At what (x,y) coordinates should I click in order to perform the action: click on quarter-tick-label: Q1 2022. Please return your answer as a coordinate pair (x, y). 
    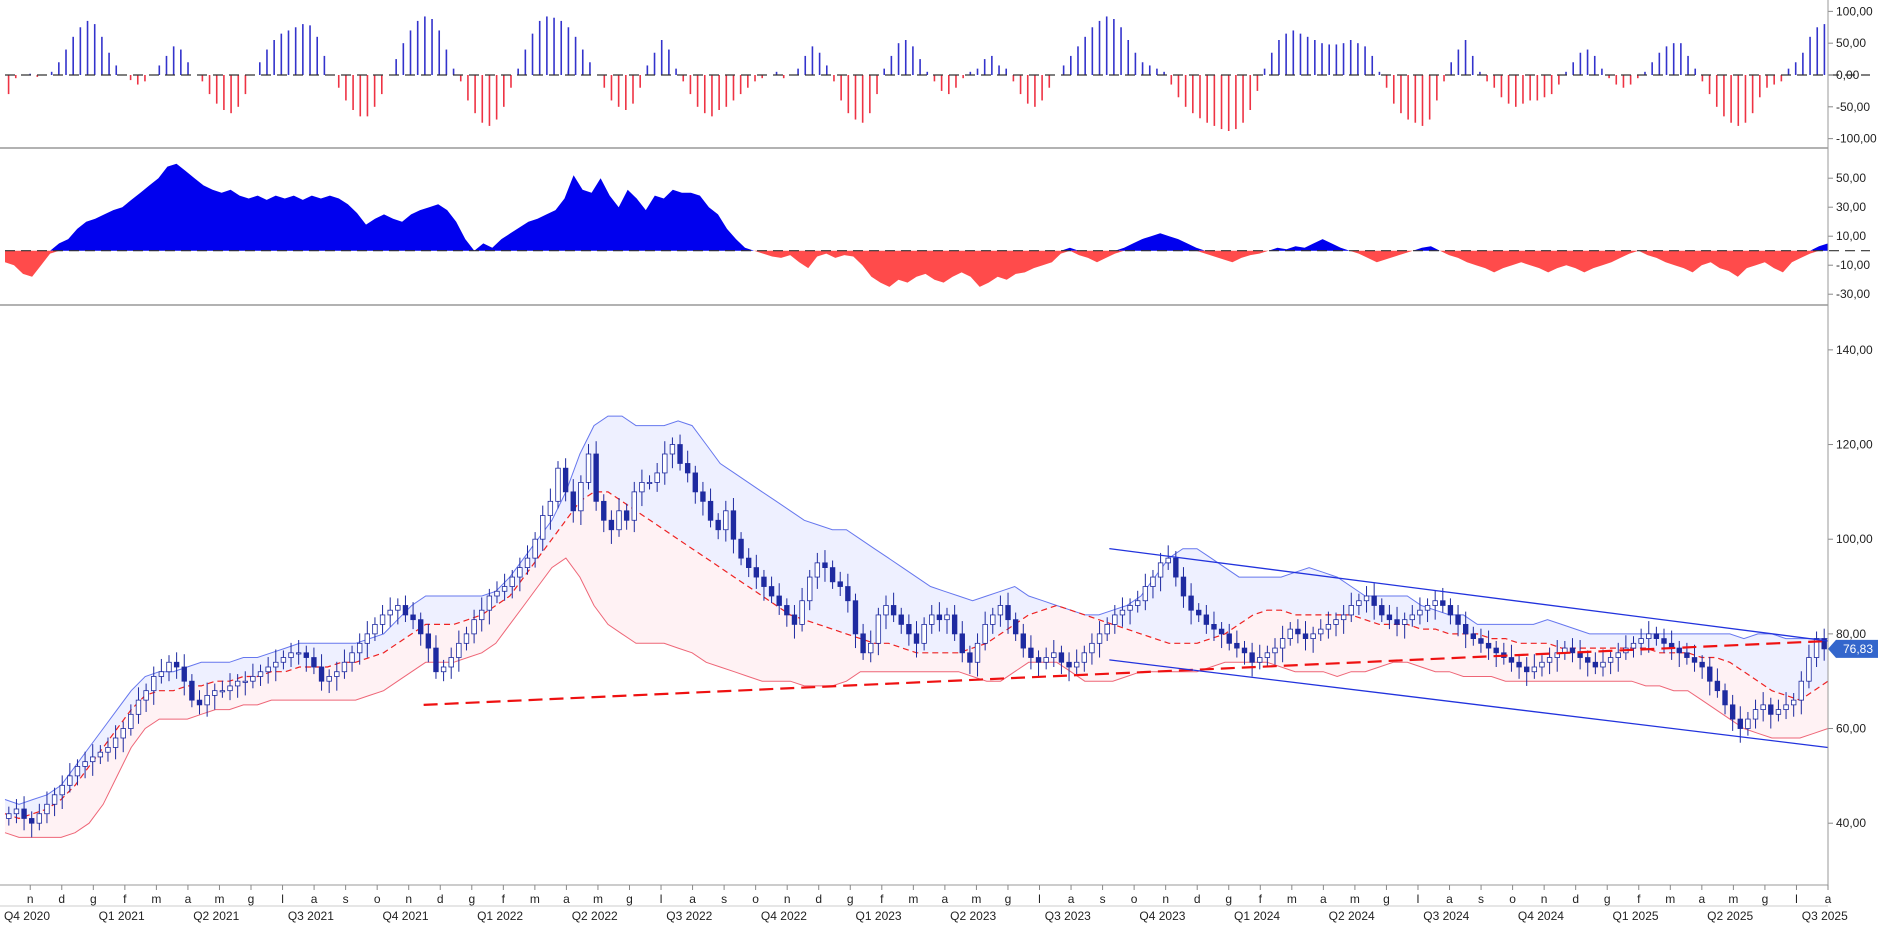
    Looking at the image, I should click on (500, 916).